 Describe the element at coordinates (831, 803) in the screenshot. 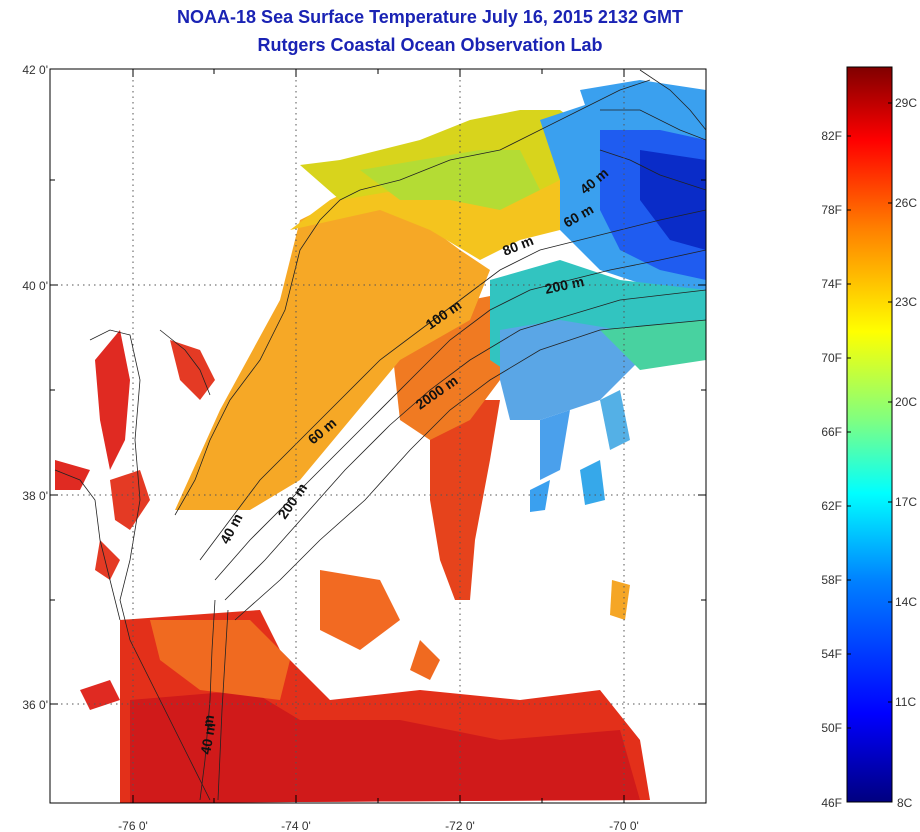

I see `fahrenheit-label: 46F` at that location.